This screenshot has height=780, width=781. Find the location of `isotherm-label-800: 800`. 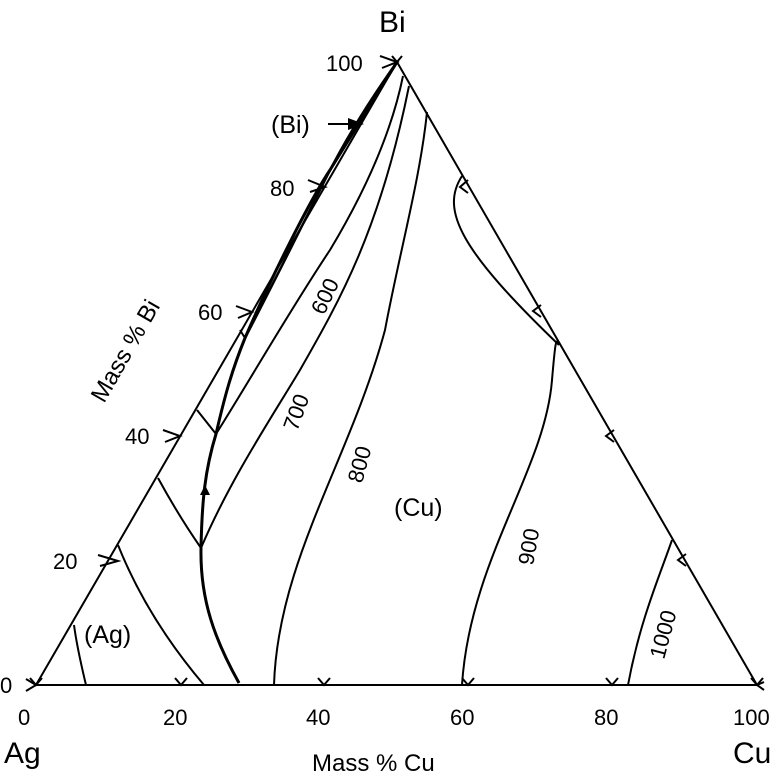

isotherm-label-800: 800 is located at coordinates (360, 464).